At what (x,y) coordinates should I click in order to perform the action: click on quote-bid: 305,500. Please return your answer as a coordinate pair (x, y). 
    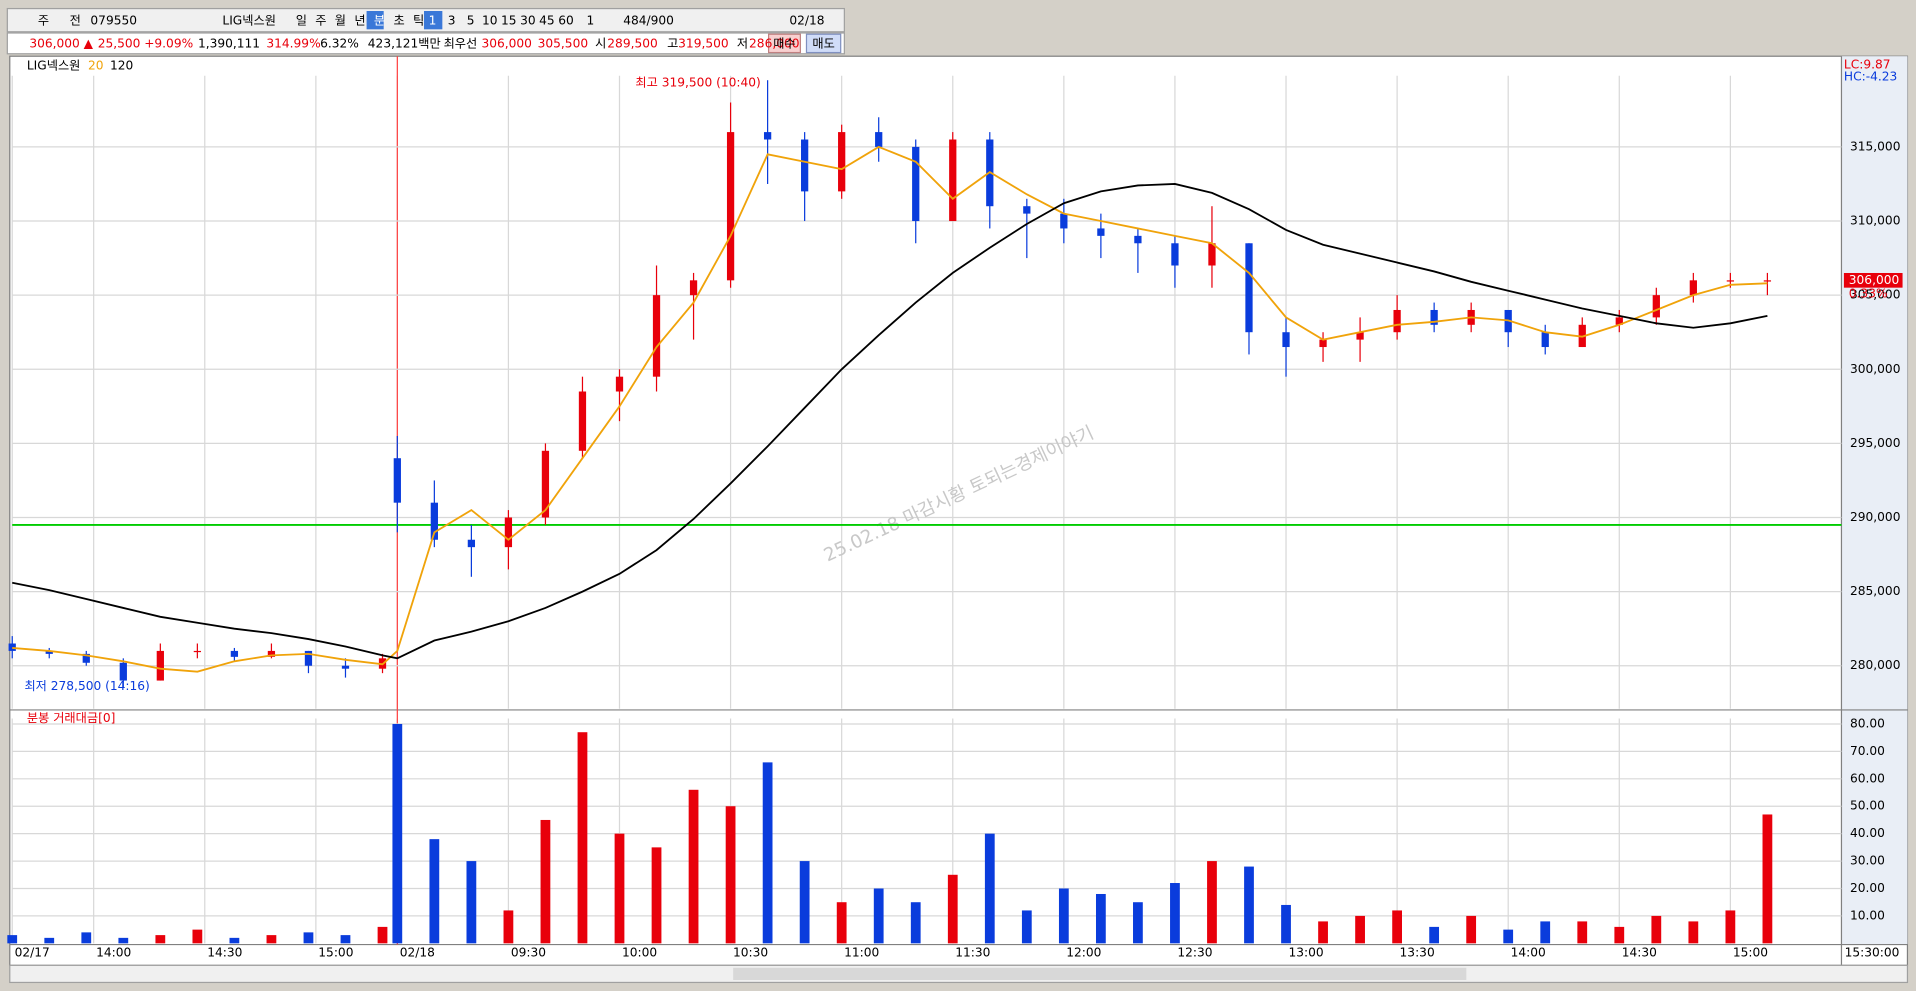
    Looking at the image, I should click on (563, 43).